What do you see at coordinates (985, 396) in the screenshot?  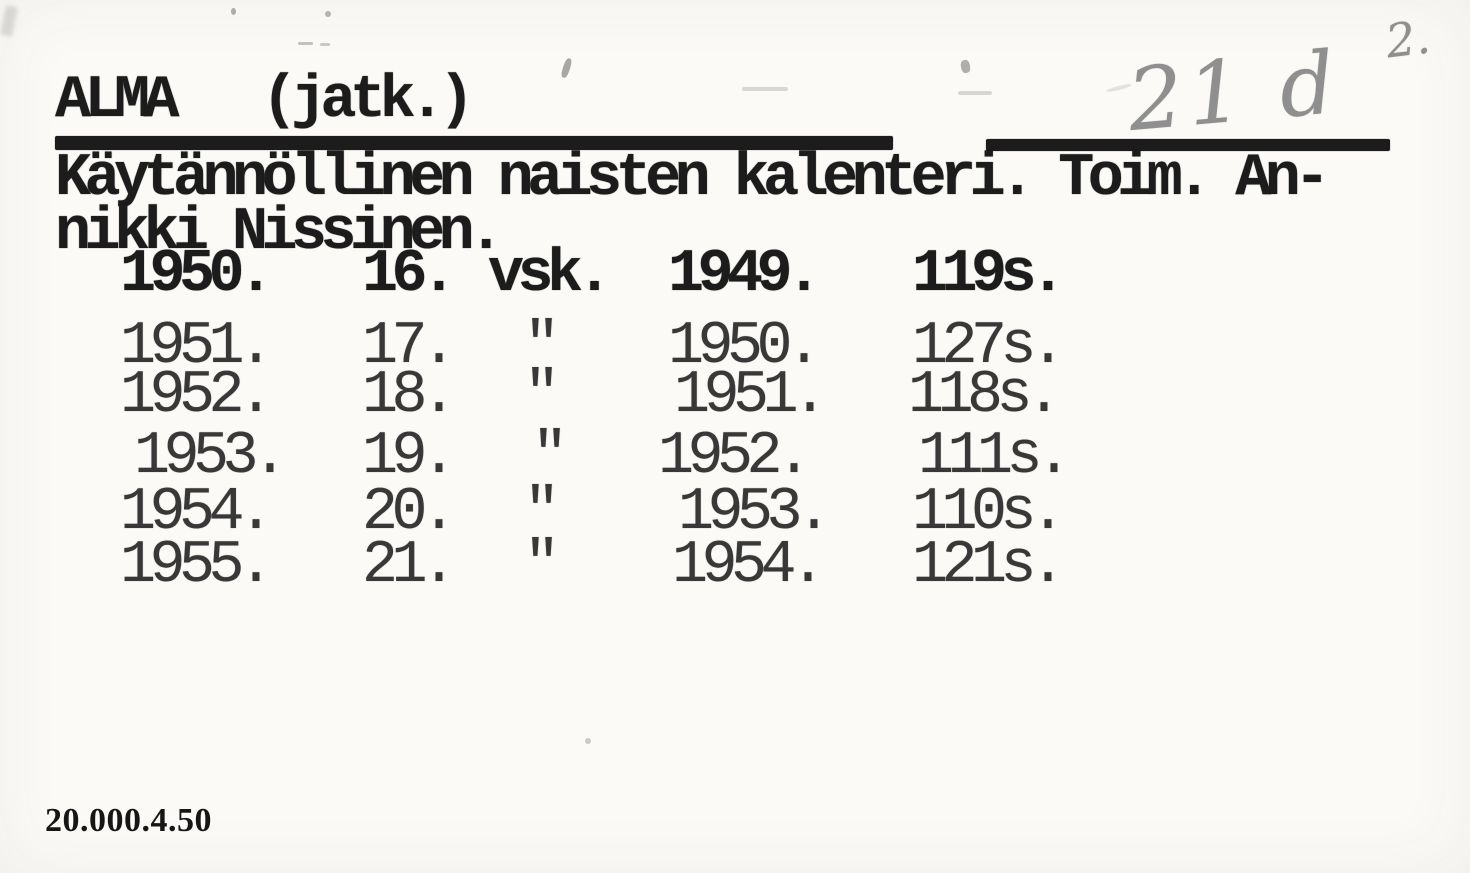 I see `page-count-cell: 118s.` at bounding box center [985, 396].